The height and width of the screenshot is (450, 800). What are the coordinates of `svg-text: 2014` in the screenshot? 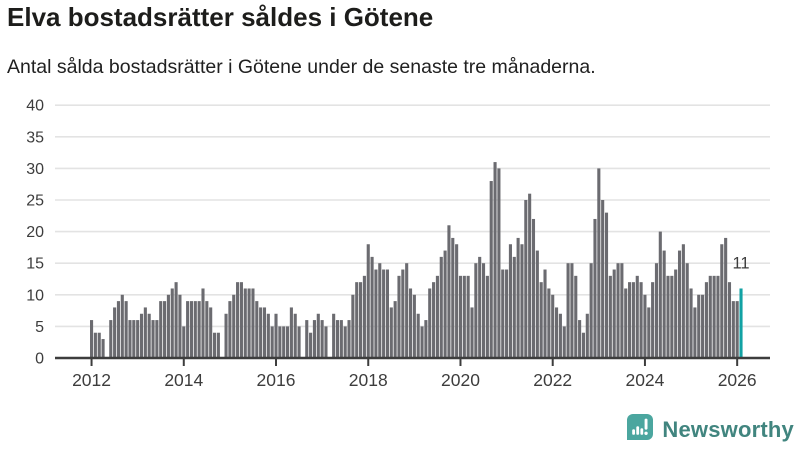 It's located at (183, 380).